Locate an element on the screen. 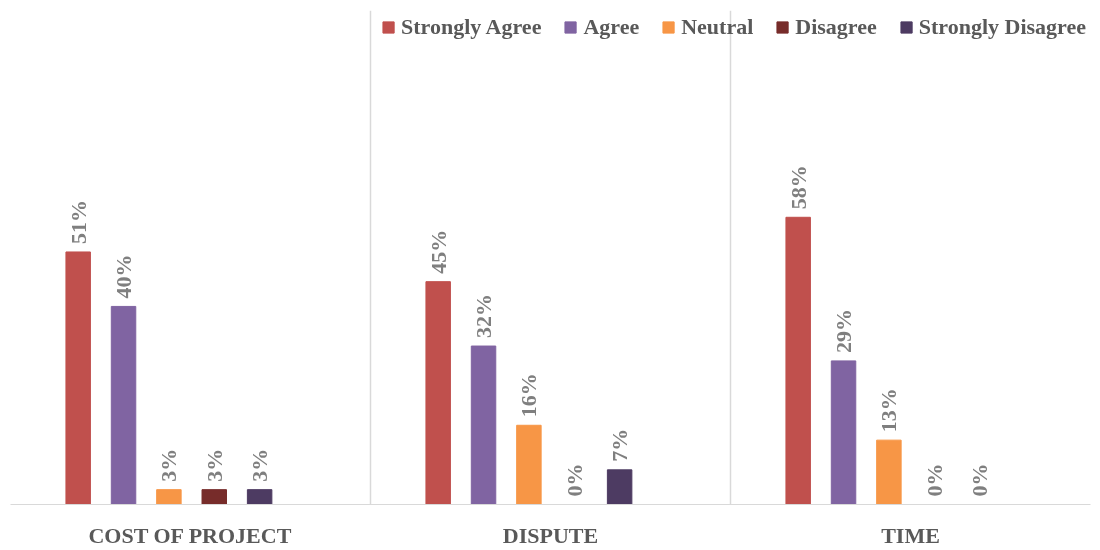 The width and height of the screenshot is (1100, 550). legend-label: Strongly Disagree is located at coordinates (1002, 27).